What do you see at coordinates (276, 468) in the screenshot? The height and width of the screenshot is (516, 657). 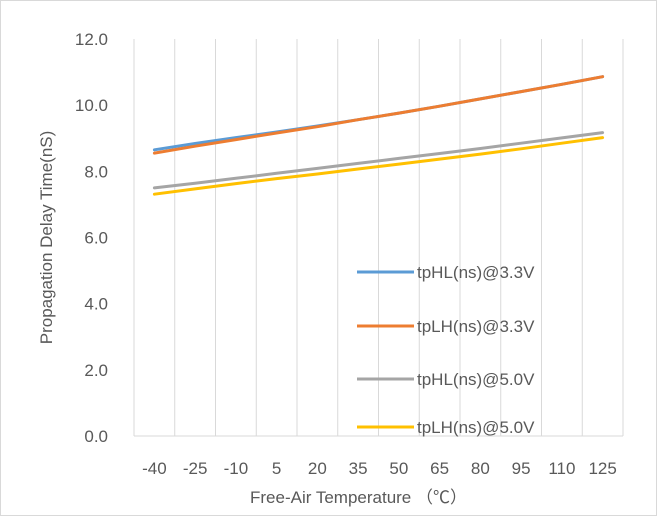 I see `x-tick-label: 5` at bounding box center [276, 468].